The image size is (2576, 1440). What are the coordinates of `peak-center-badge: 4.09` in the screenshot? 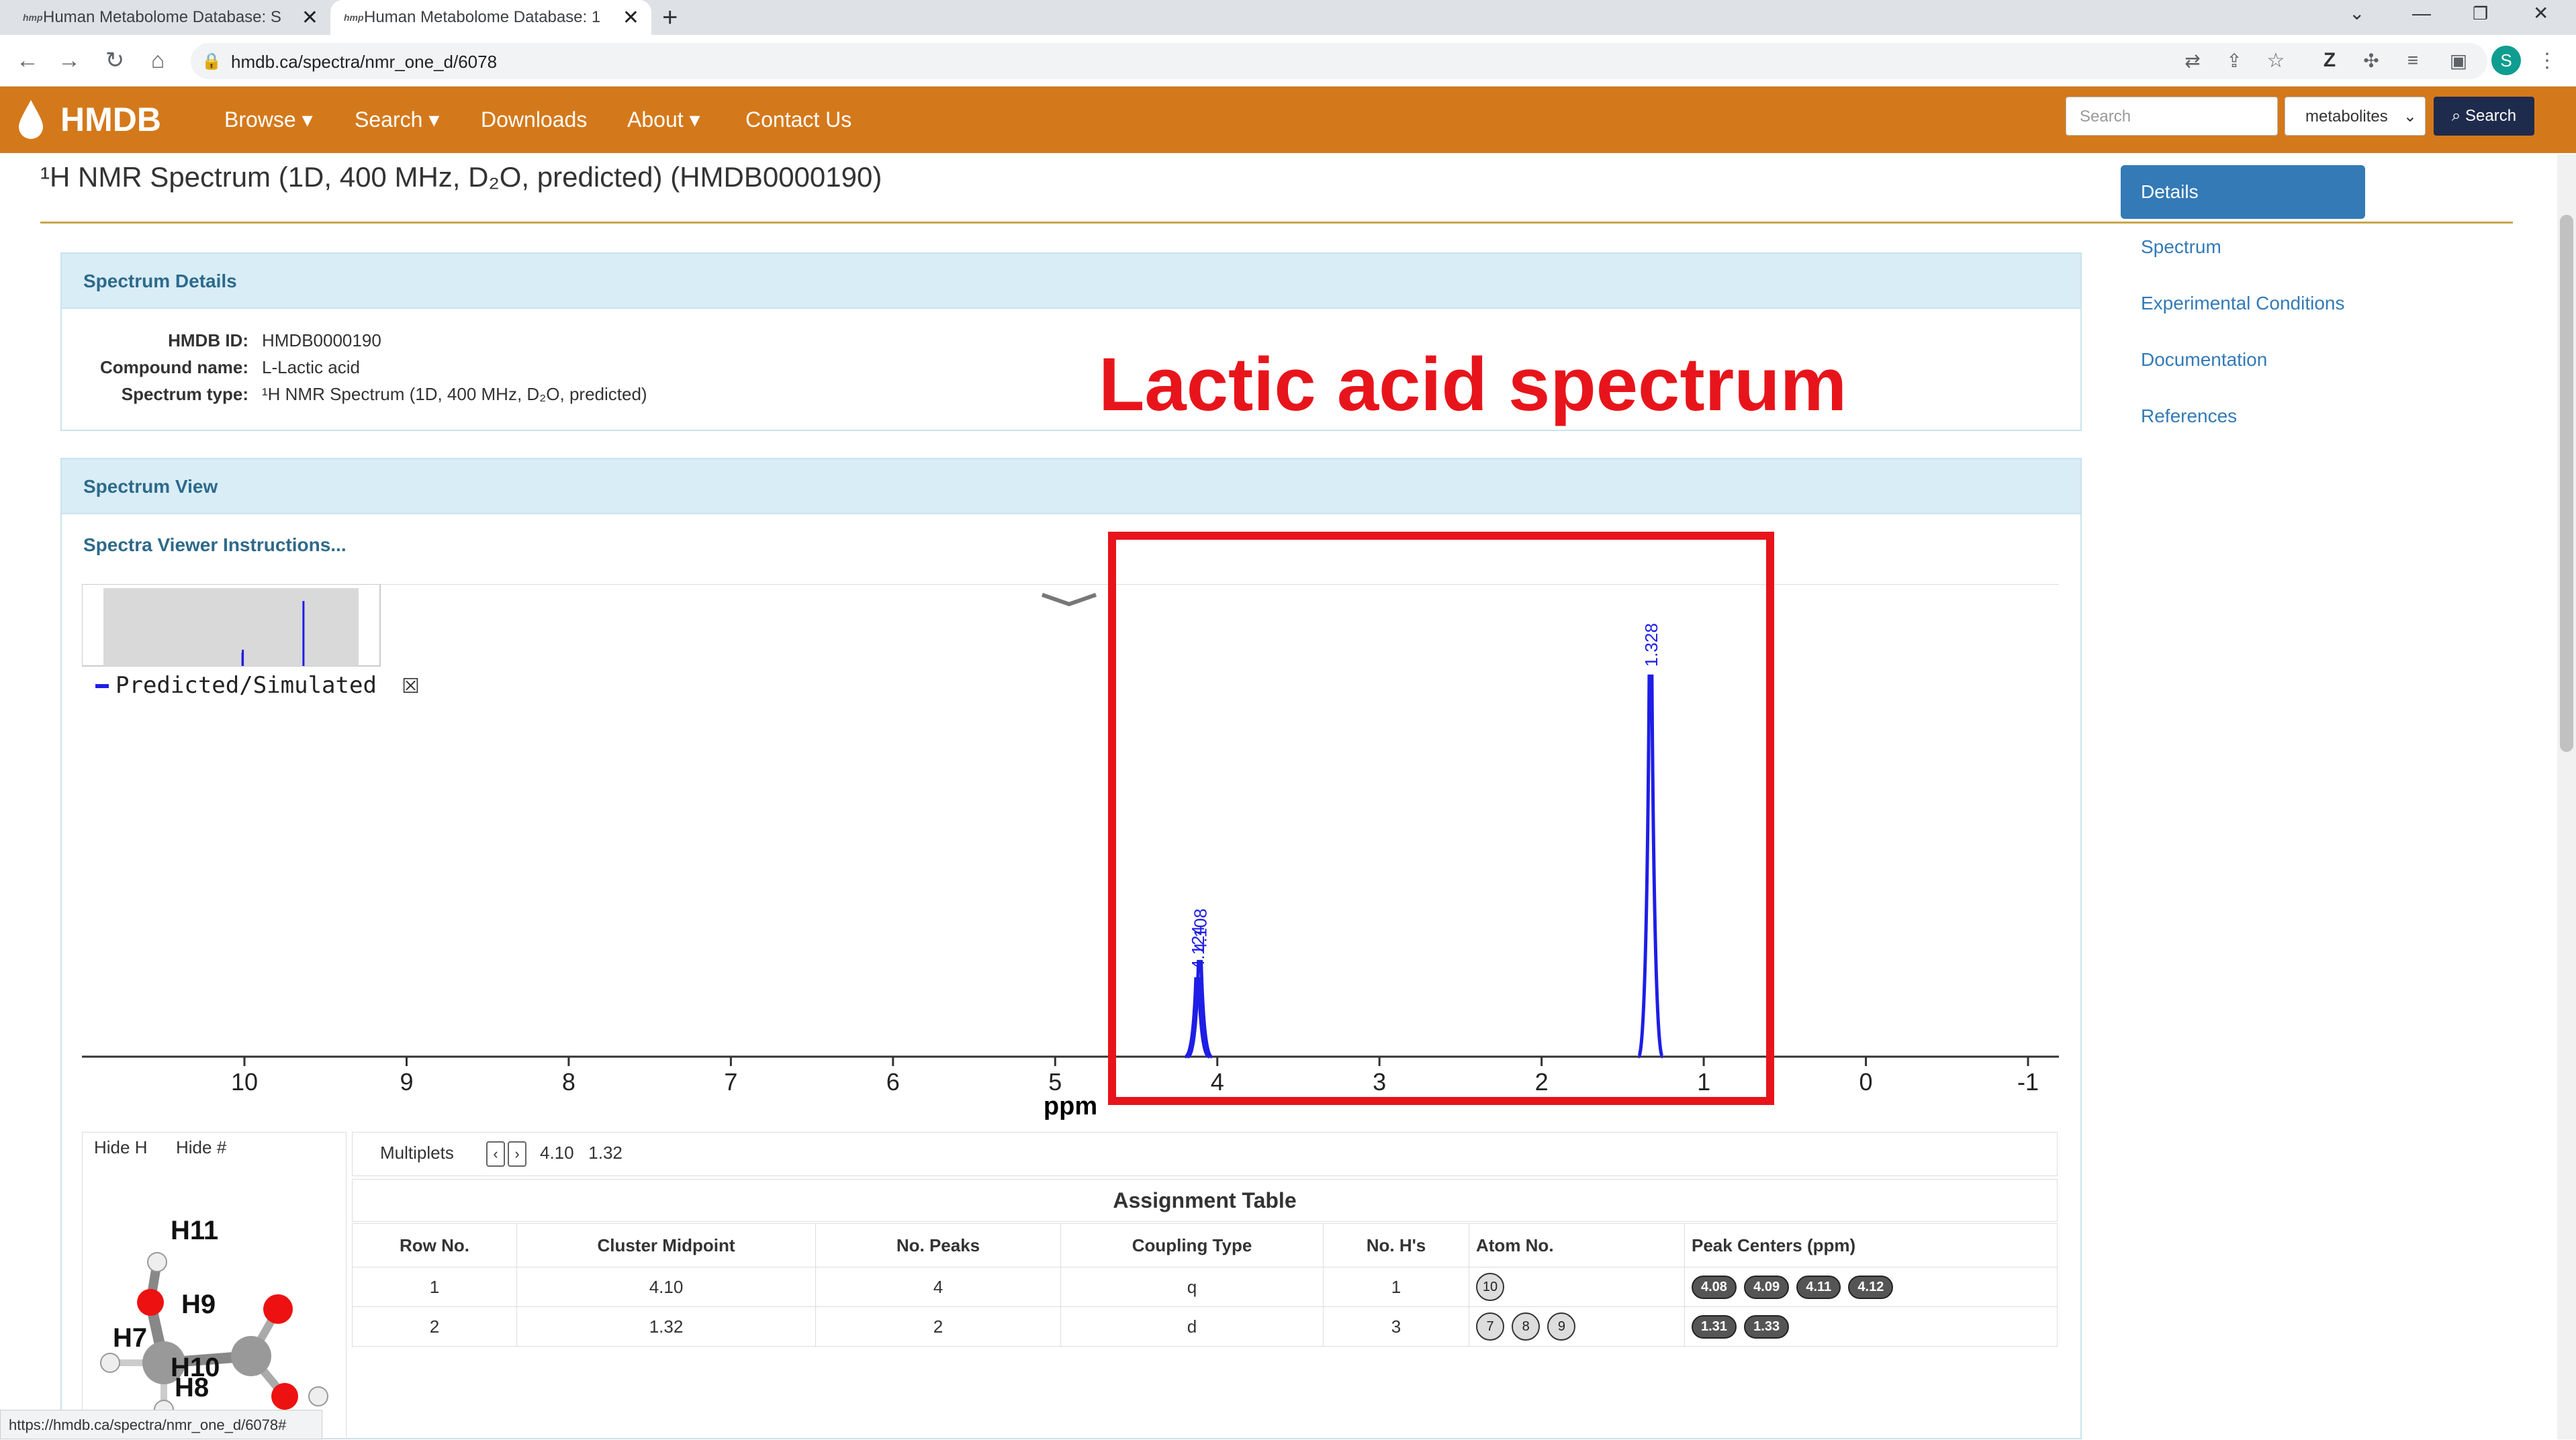 It's located at (1767, 1287).